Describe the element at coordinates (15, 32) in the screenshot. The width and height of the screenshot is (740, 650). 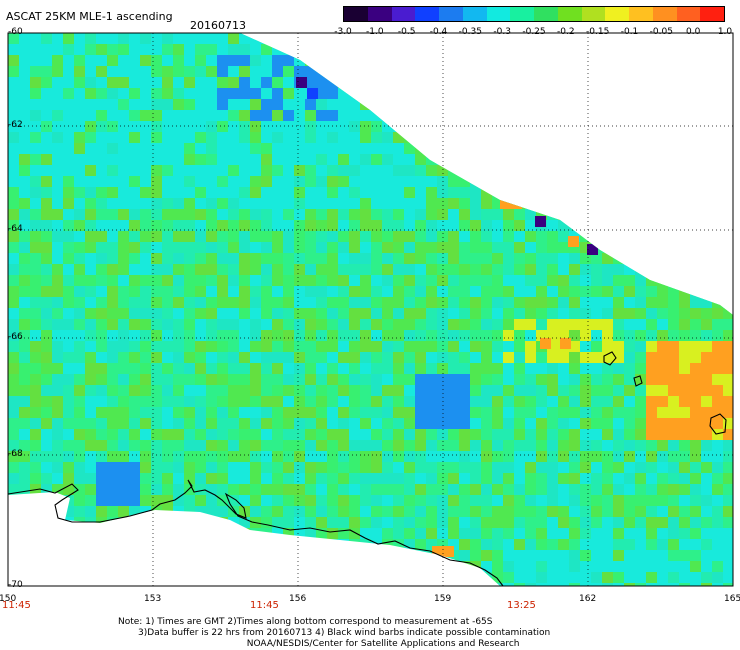
I see `latitude-tick-label: -60` at that location.